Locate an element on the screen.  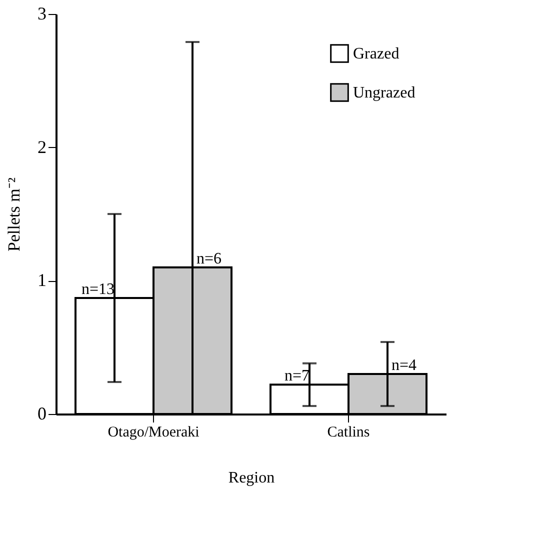
annotation: n=4 is located at coordinates (404, 365).